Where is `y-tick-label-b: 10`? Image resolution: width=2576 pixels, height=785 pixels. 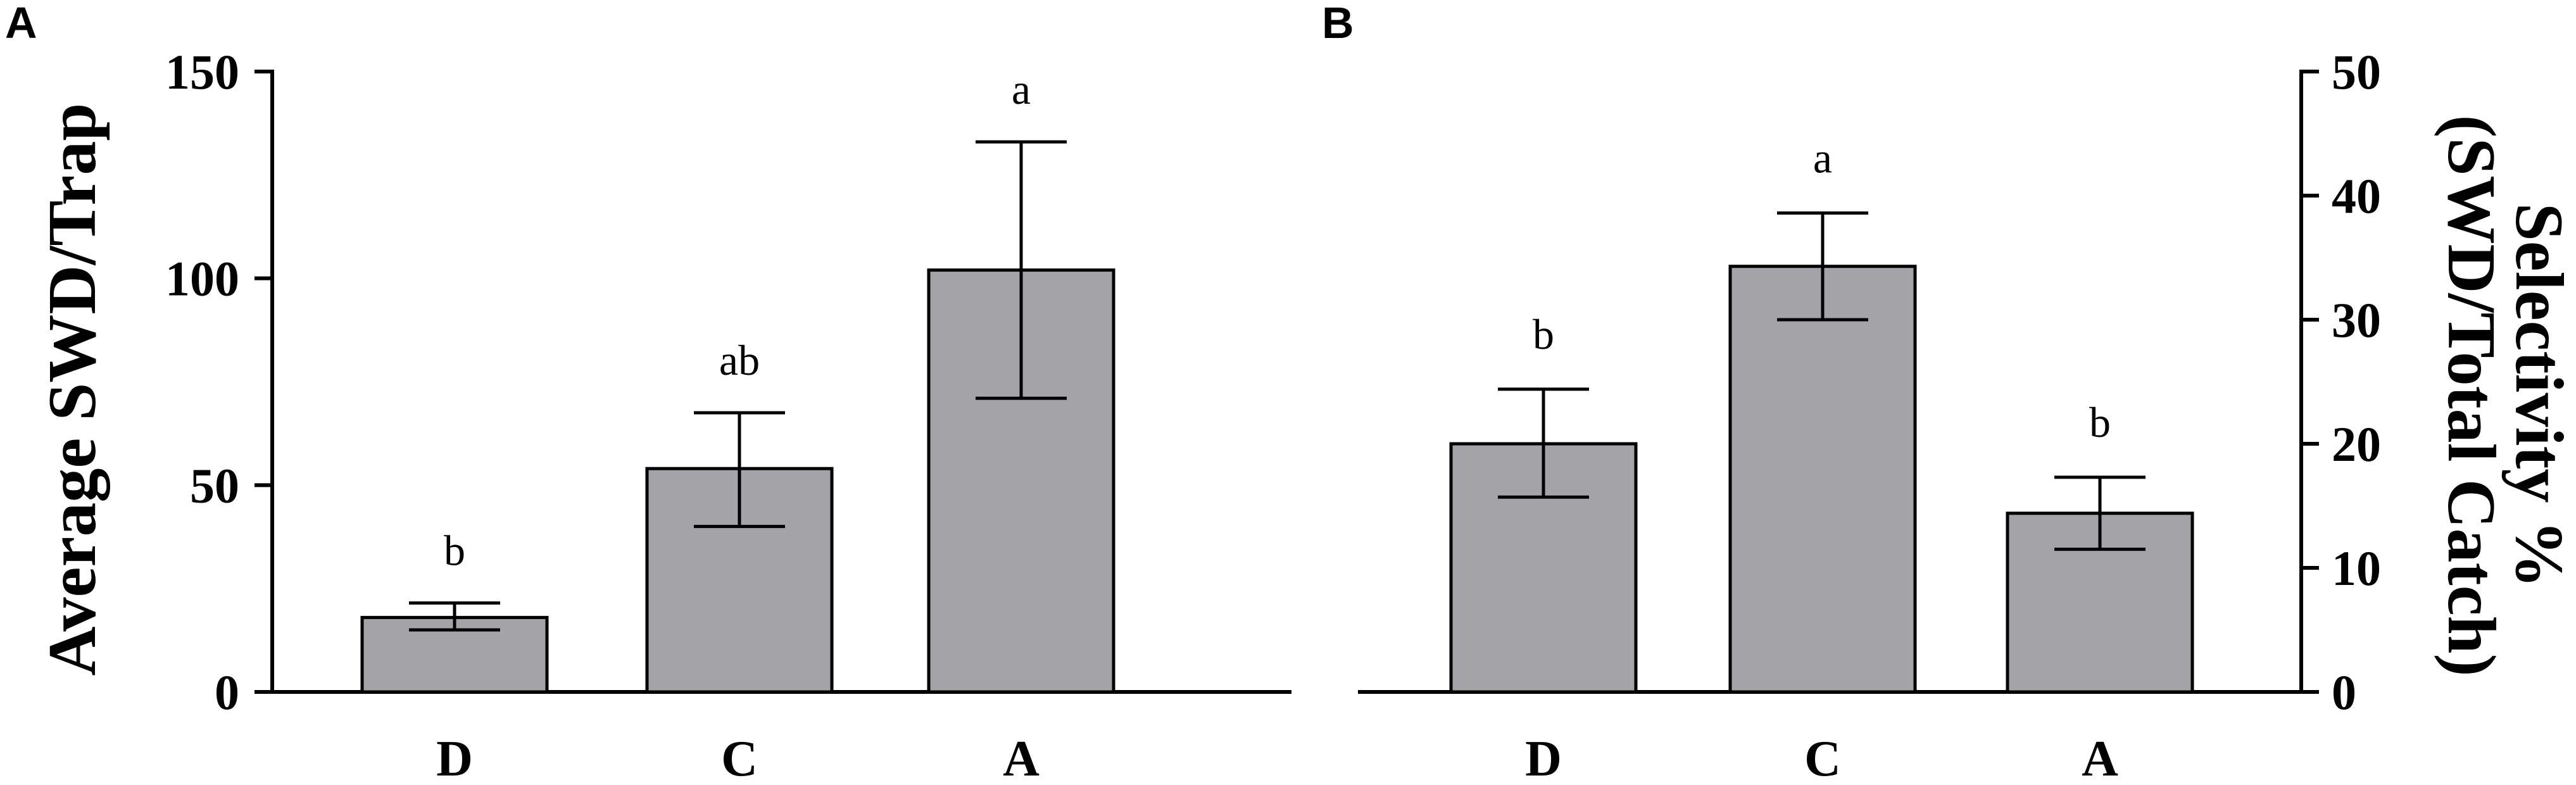
y-tick-label-b: 10 is located at coordinates (2356, 568).